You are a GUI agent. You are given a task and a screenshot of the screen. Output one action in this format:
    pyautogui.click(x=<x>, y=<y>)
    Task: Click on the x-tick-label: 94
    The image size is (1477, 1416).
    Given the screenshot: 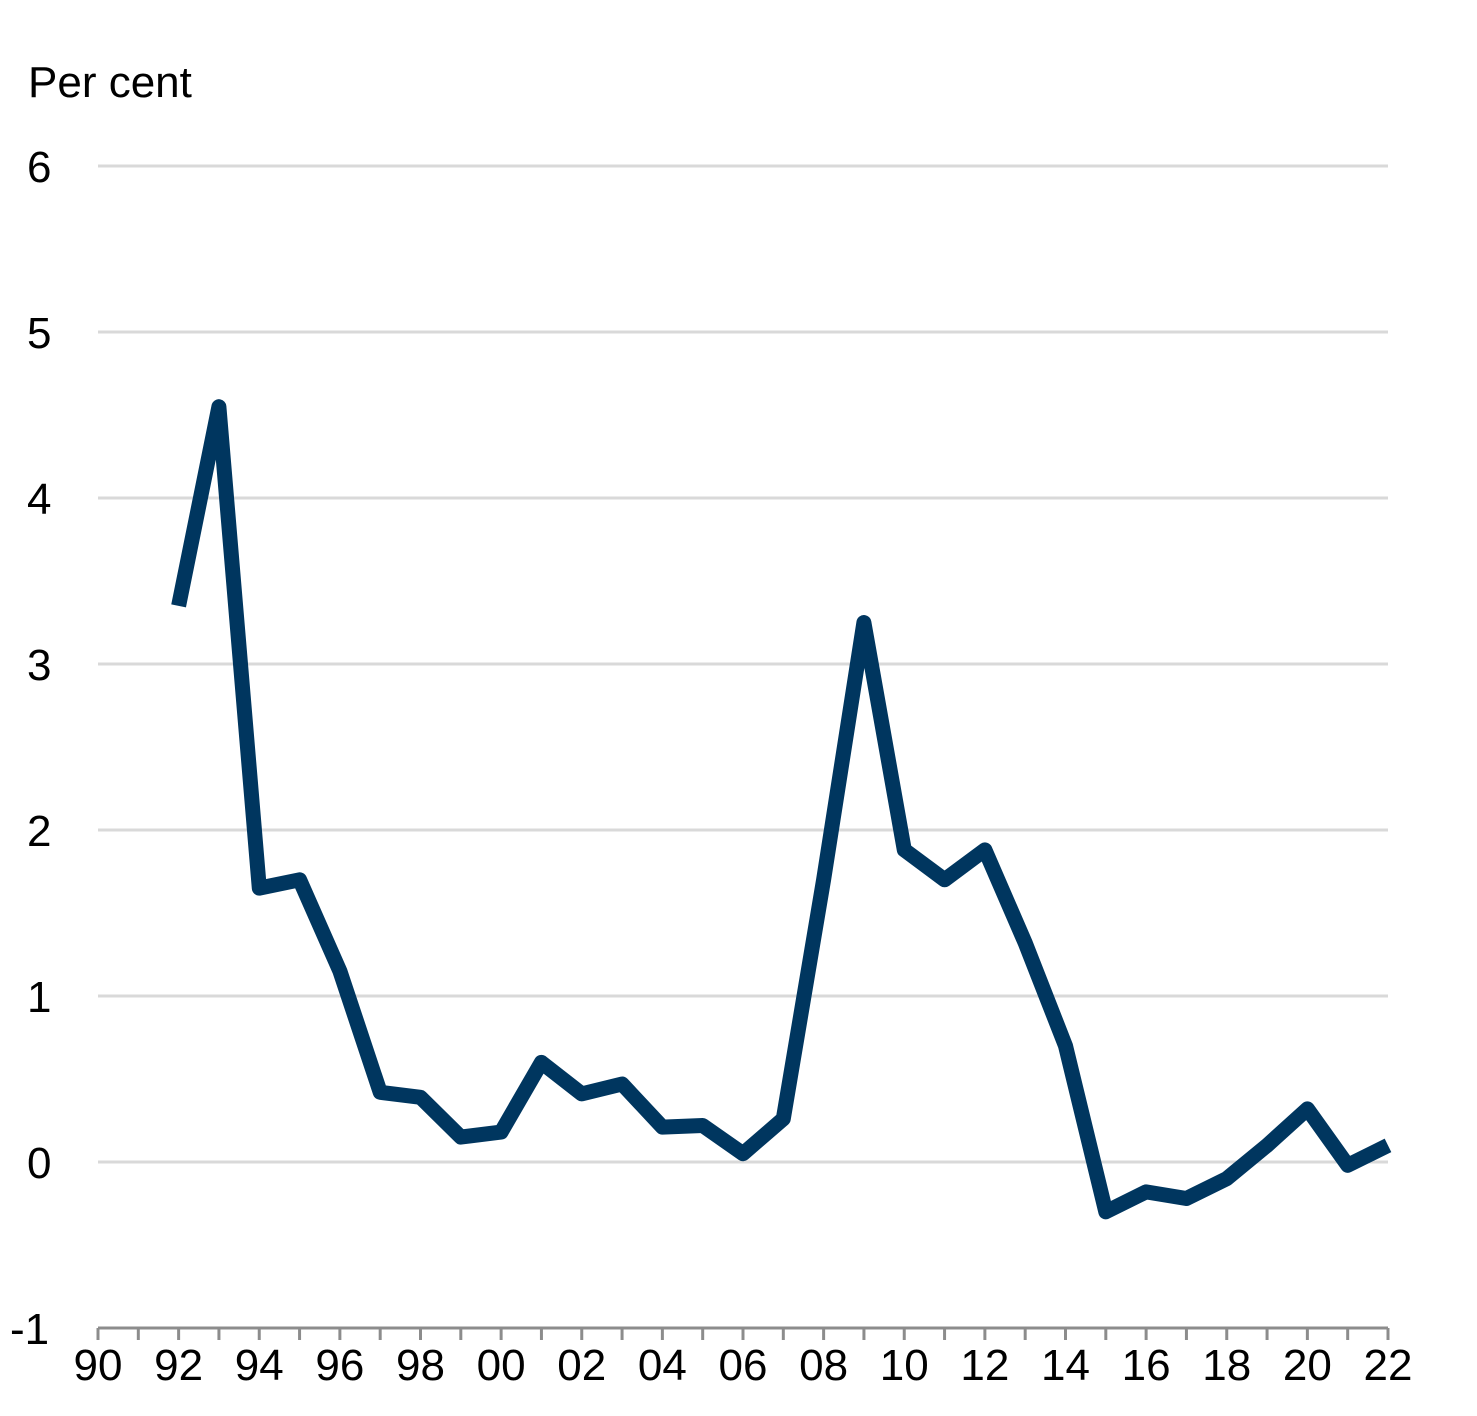 What is the action you would take?
    pyautogui.click(x=259, y=1365)
    